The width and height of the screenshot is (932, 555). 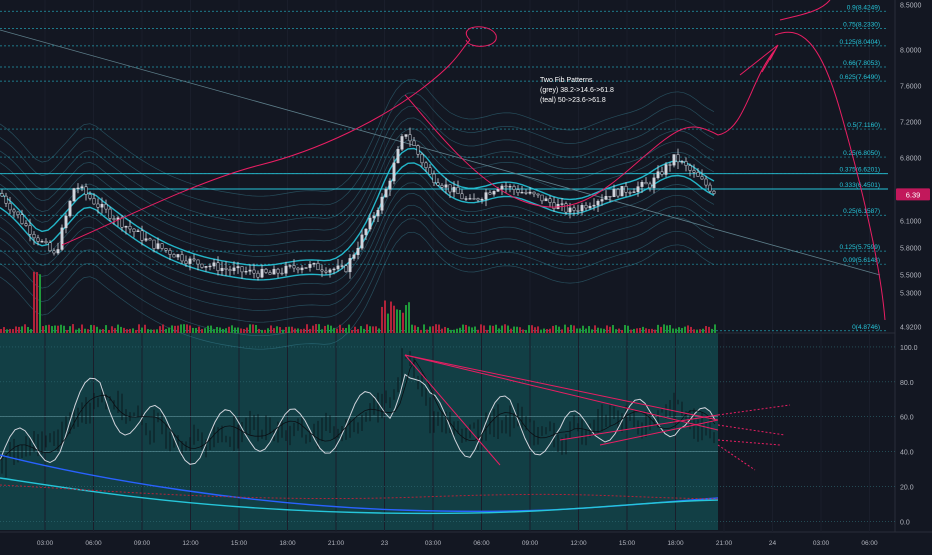 I want to click on price-tick-label: 4.9200, so click(x=911, y=328).